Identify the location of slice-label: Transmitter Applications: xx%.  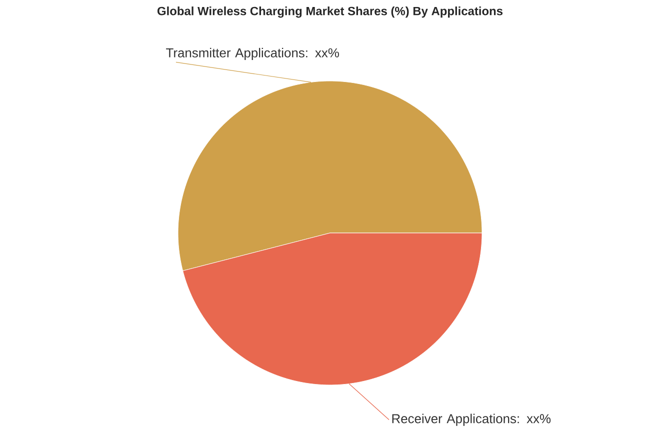
(252, 54).